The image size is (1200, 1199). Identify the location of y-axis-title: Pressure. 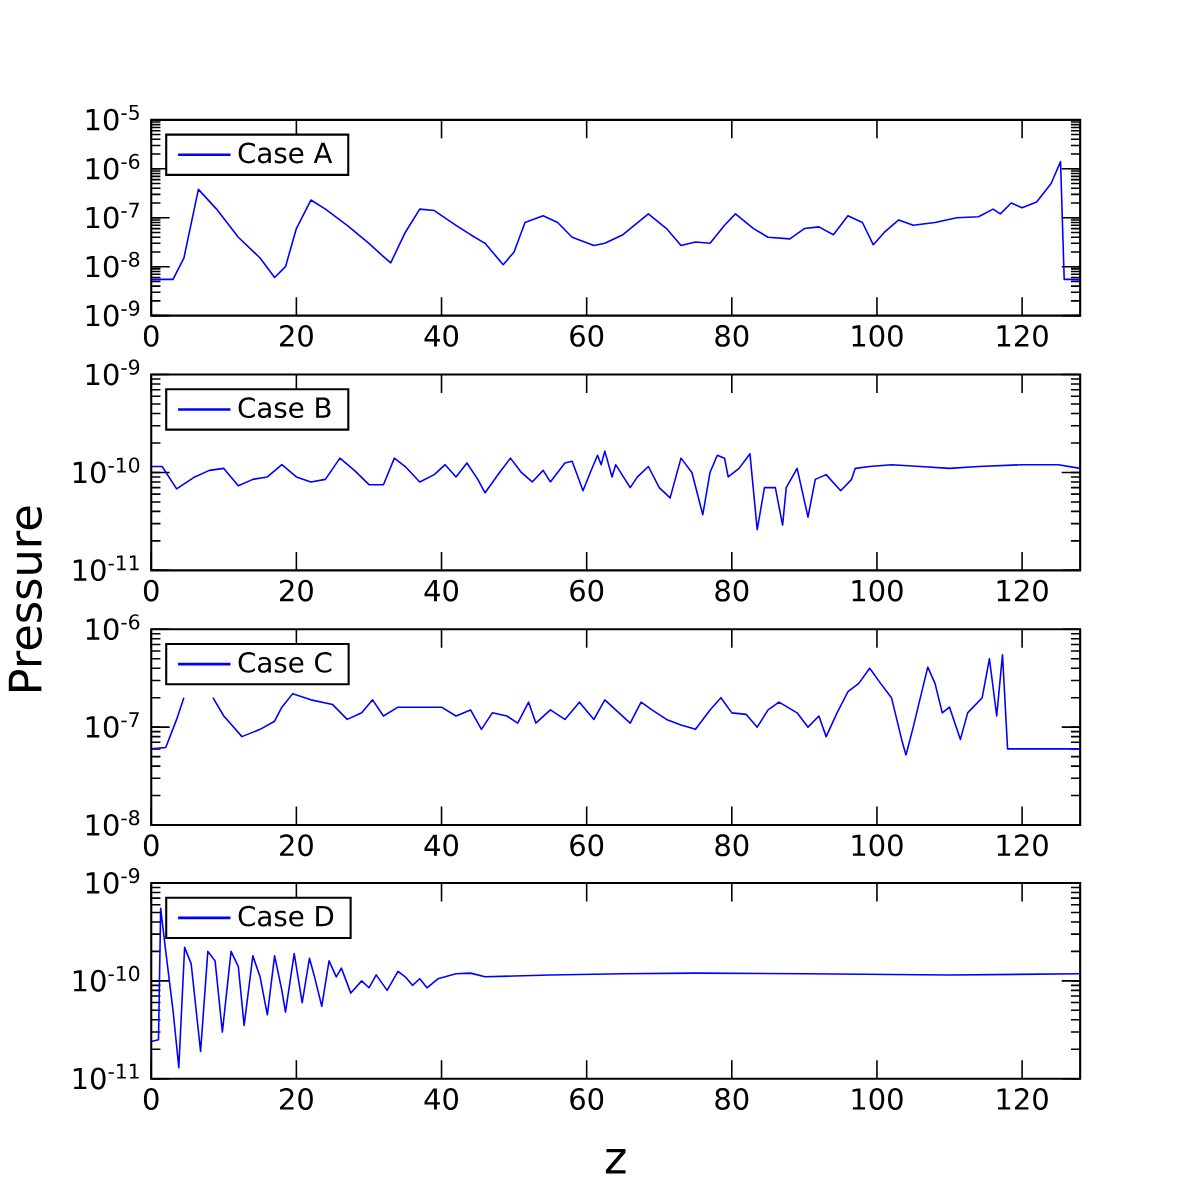
(25, 599).